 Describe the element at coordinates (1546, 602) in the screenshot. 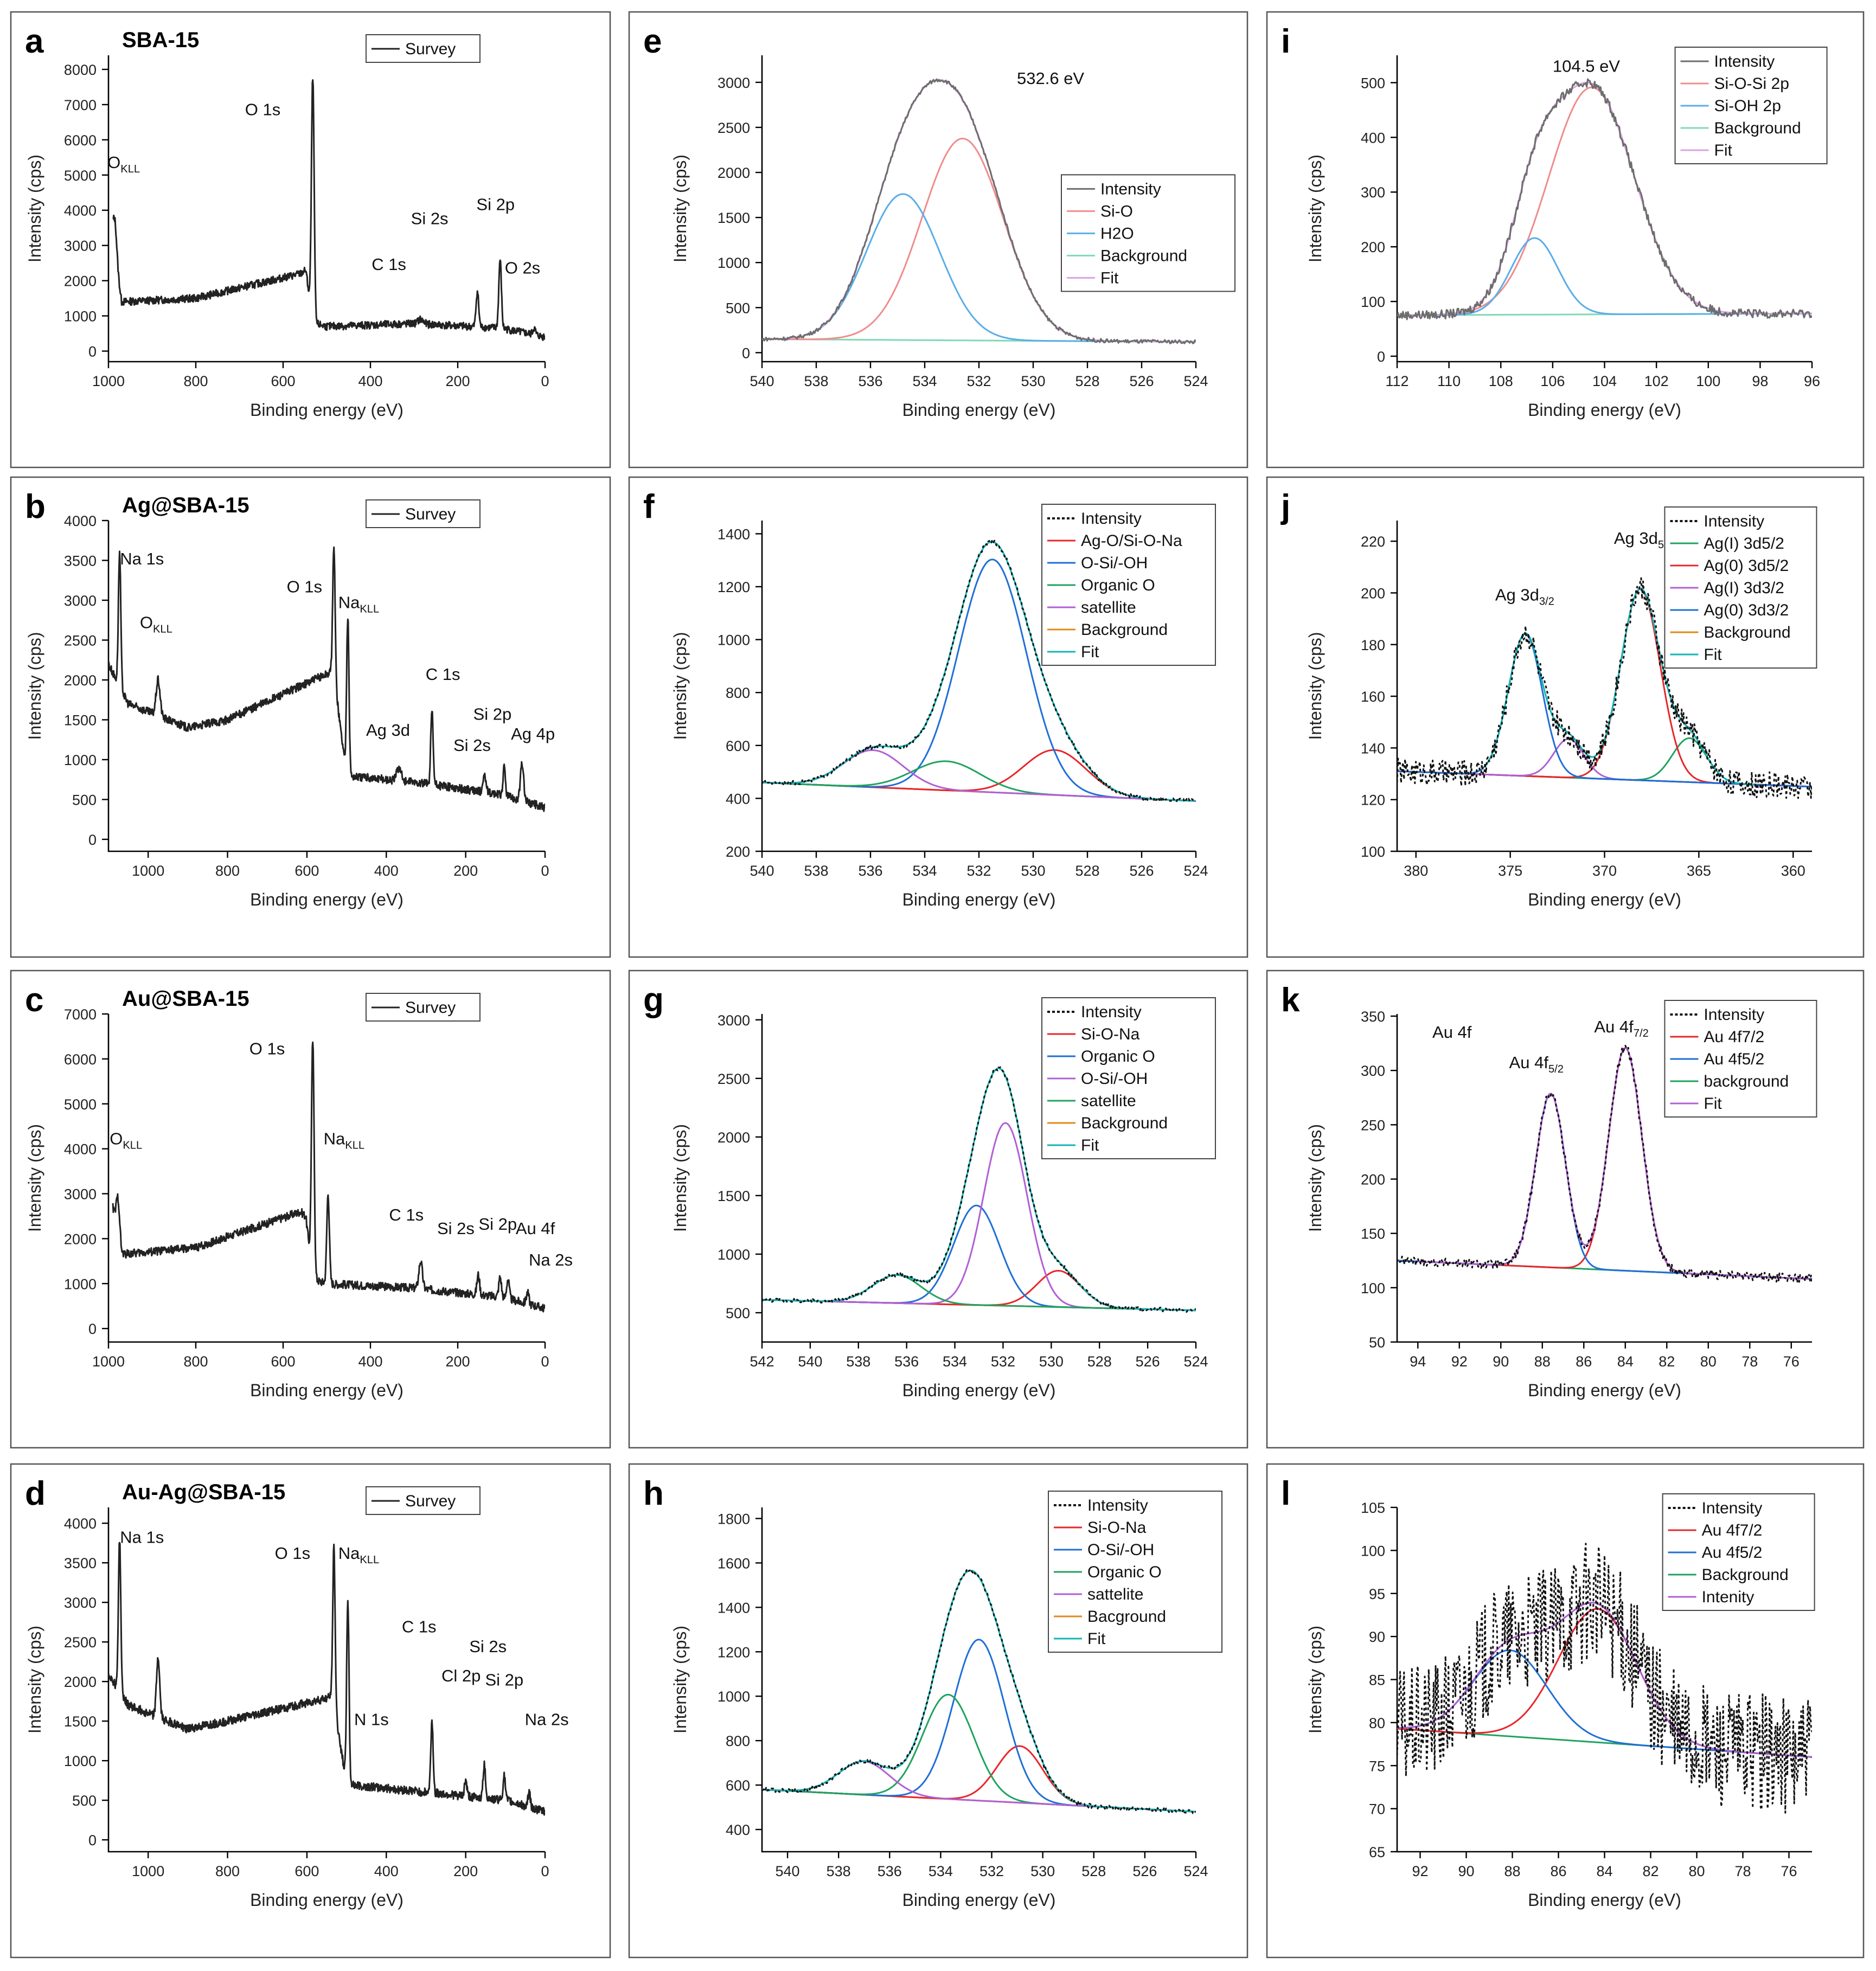

I see `peak-label-sub: 3/2` at that location.